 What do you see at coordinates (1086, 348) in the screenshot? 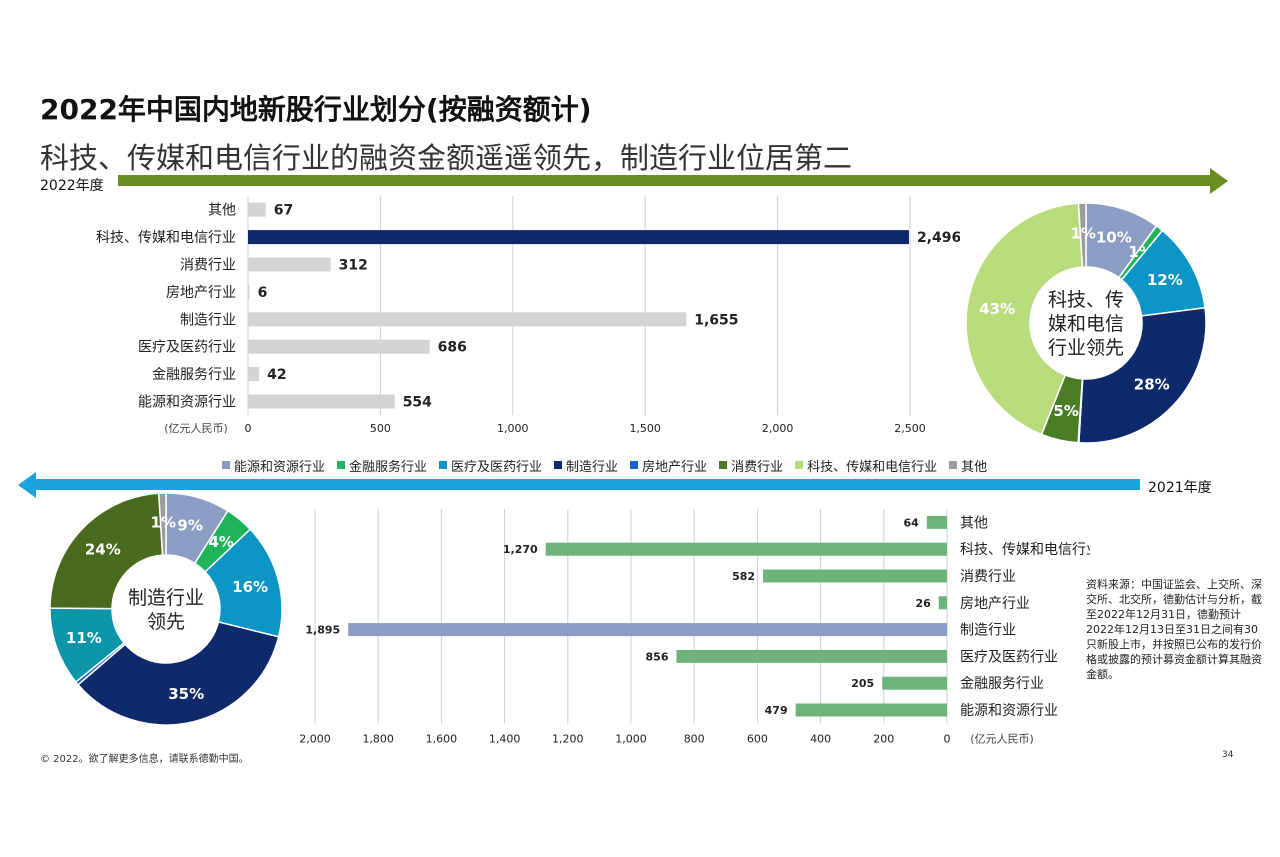
I see `donut-center-text: 行业领先` at bounding box center [1086, 348].